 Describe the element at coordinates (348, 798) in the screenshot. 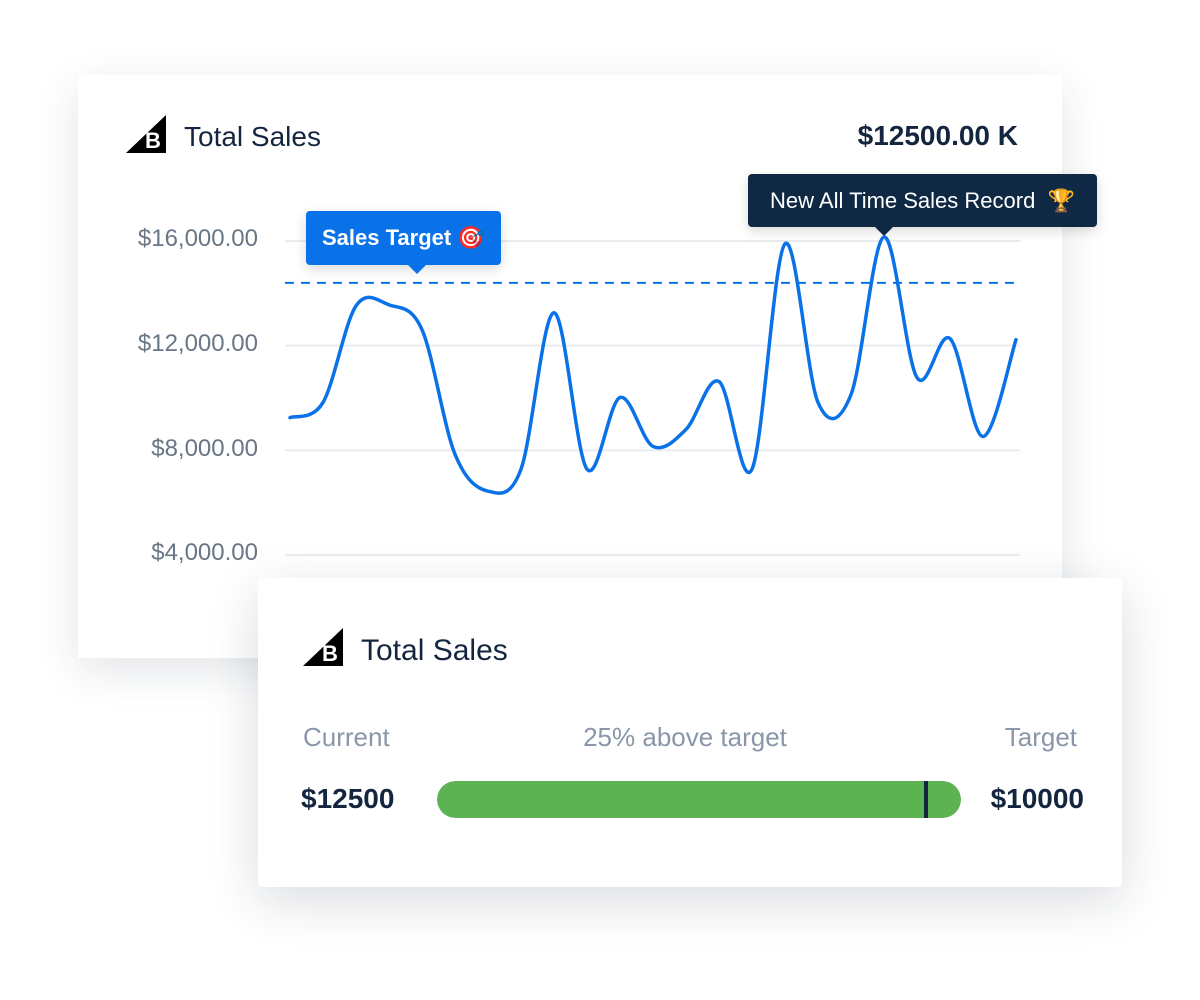

I see `current-value: $12500` at that location.